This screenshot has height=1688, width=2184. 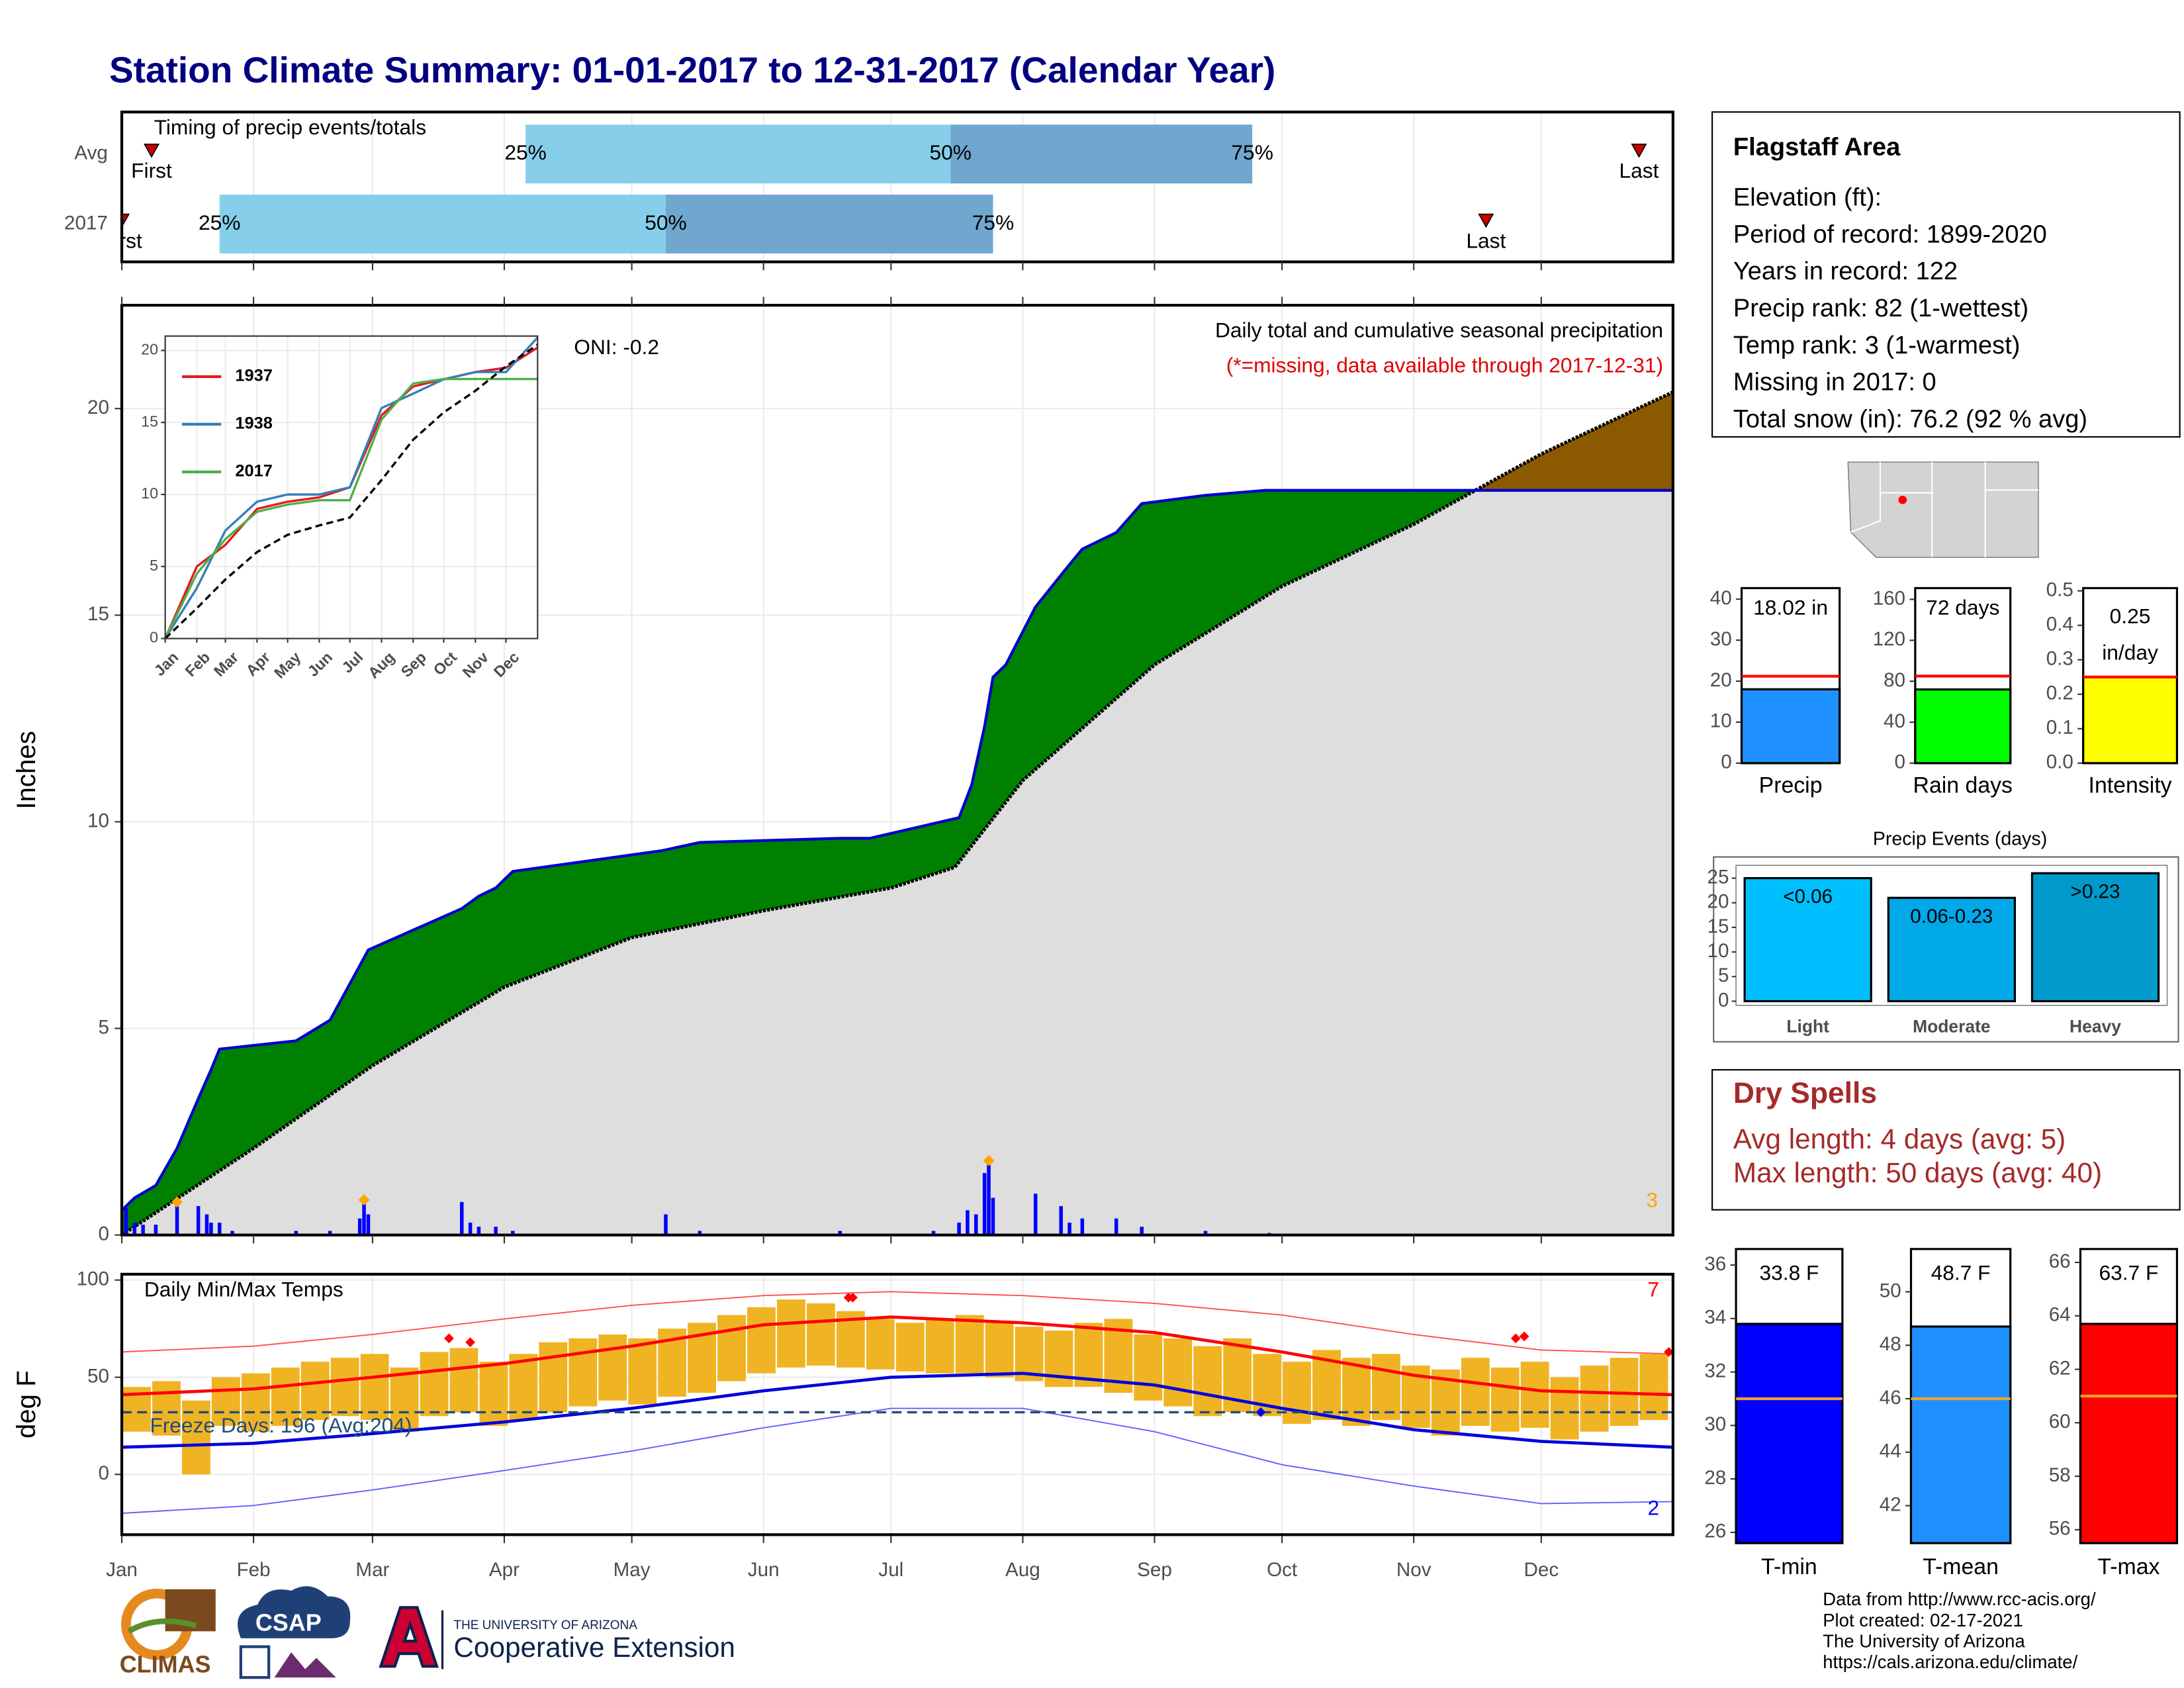 What do you see at coordinates (2130, 785) in the screenshot?
I see `category-label: Intensity` at bounding box center [2130, 785].